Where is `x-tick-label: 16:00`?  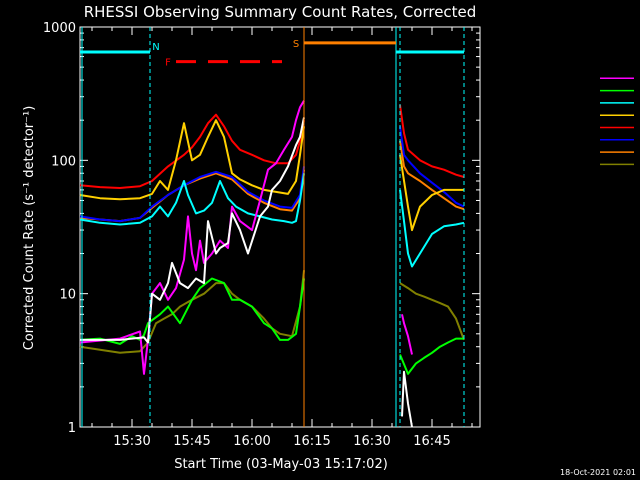 x-tick-label: 16:00 is located at coordinates (251, 441).